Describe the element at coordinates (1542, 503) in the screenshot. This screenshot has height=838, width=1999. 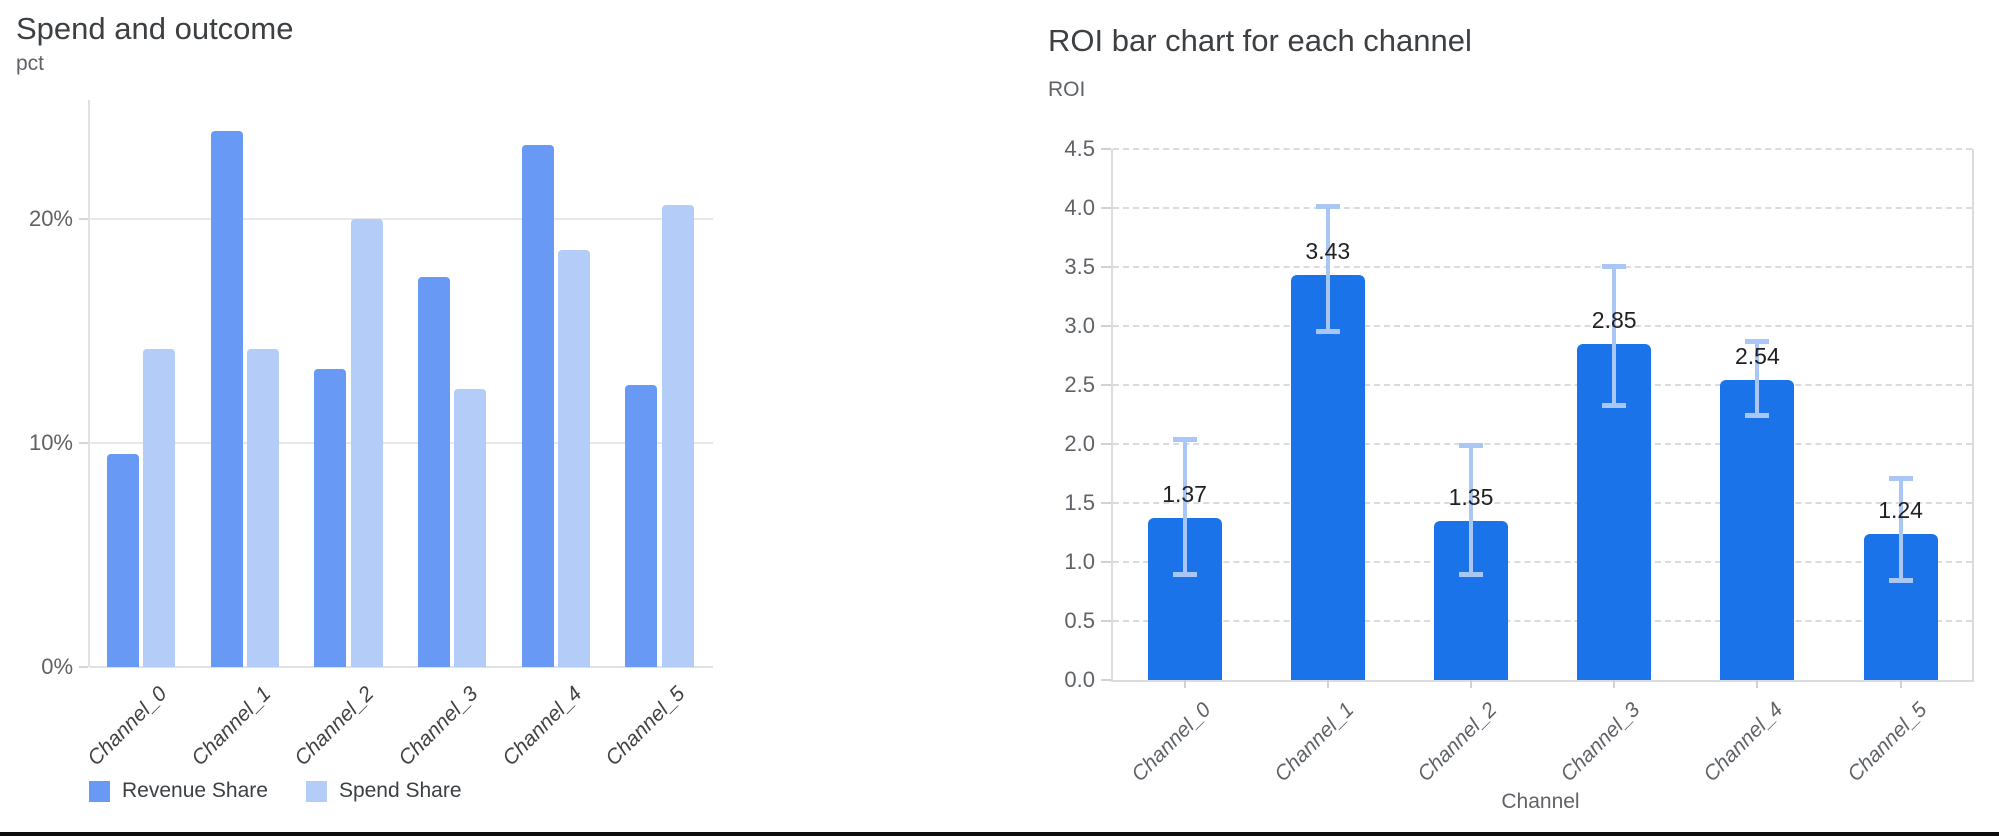
I see `gridline-1.5` at that location.